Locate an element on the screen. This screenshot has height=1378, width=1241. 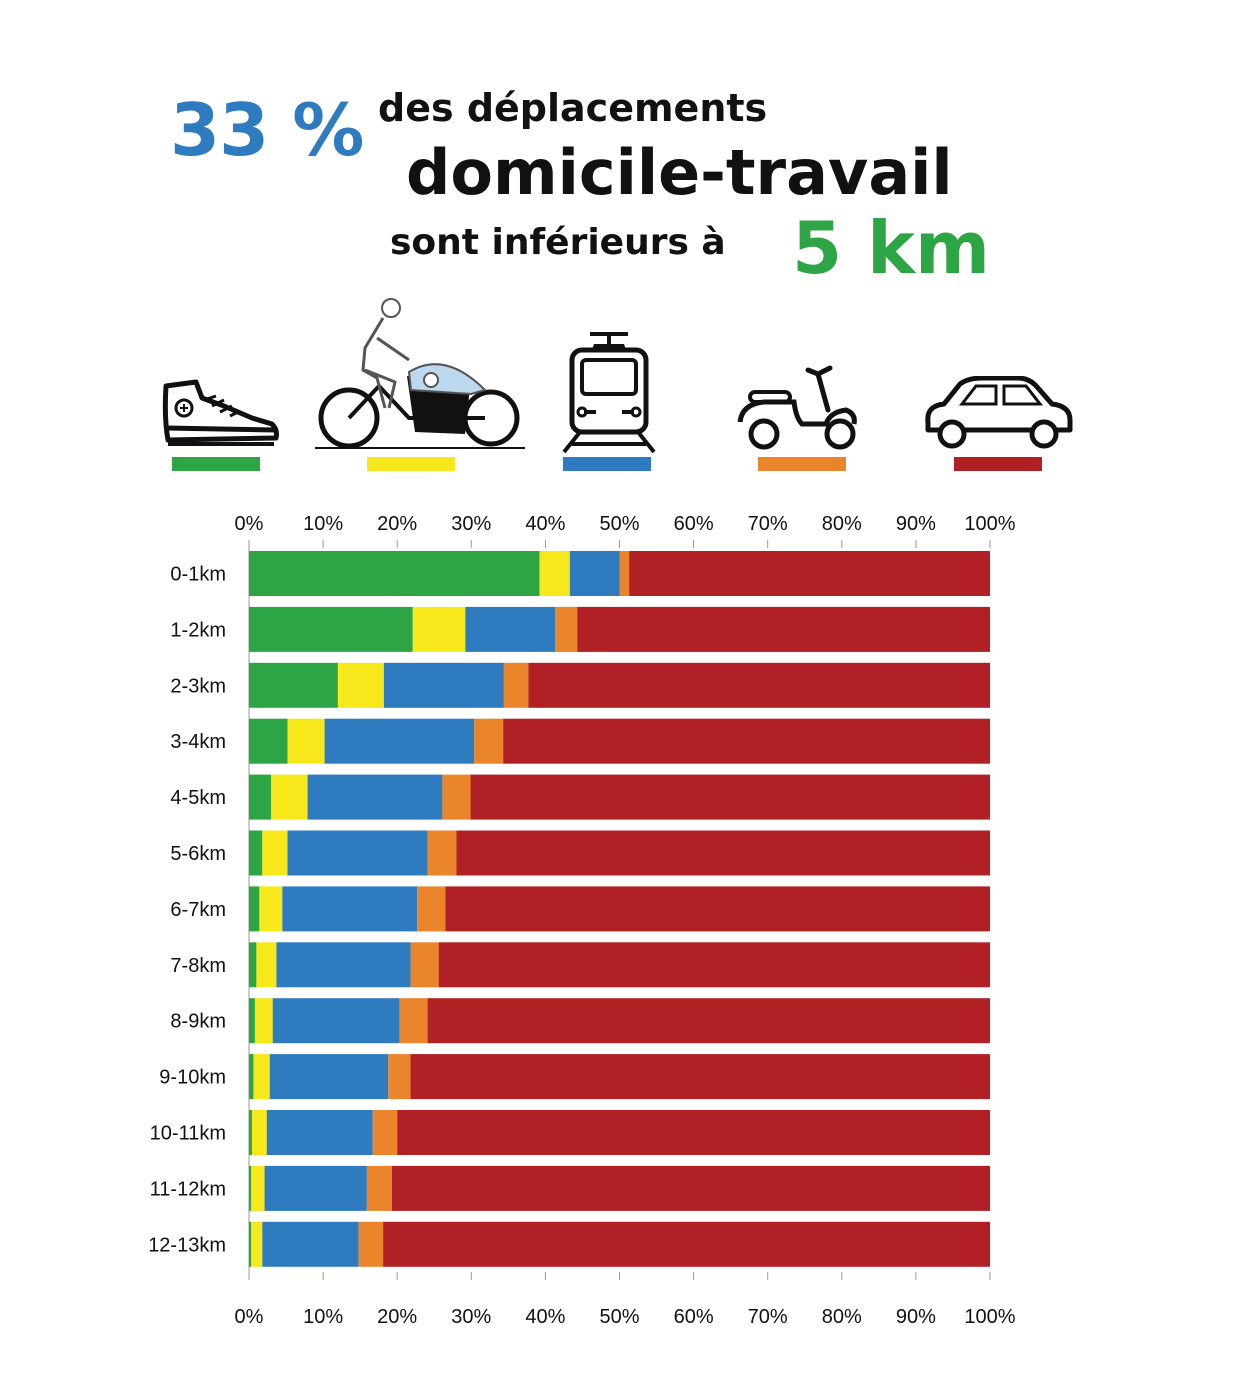
cargo-bike-icon is located at coordinates (420, 374).